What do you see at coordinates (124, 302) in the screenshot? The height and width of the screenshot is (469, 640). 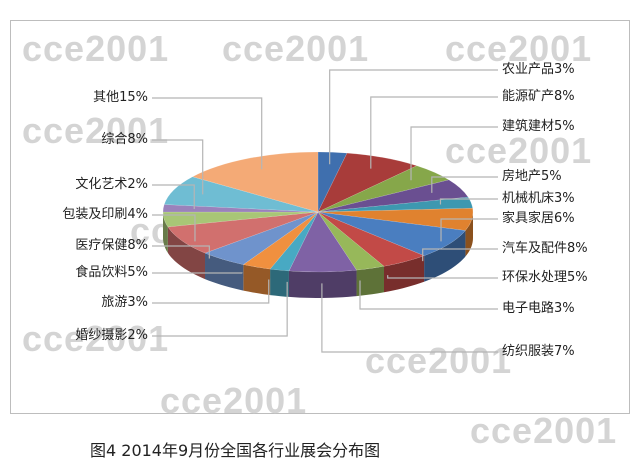 I see `data-label: 旅游3%` at bounding box center [124, 302].